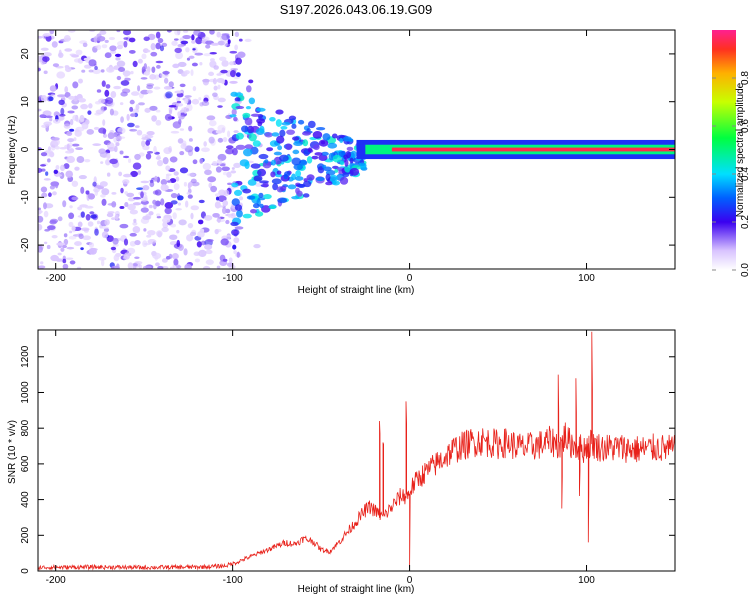  Describe the element at coordinates (25, 356) in the screenshot. I see `y-tick-label: 1200` at that location.